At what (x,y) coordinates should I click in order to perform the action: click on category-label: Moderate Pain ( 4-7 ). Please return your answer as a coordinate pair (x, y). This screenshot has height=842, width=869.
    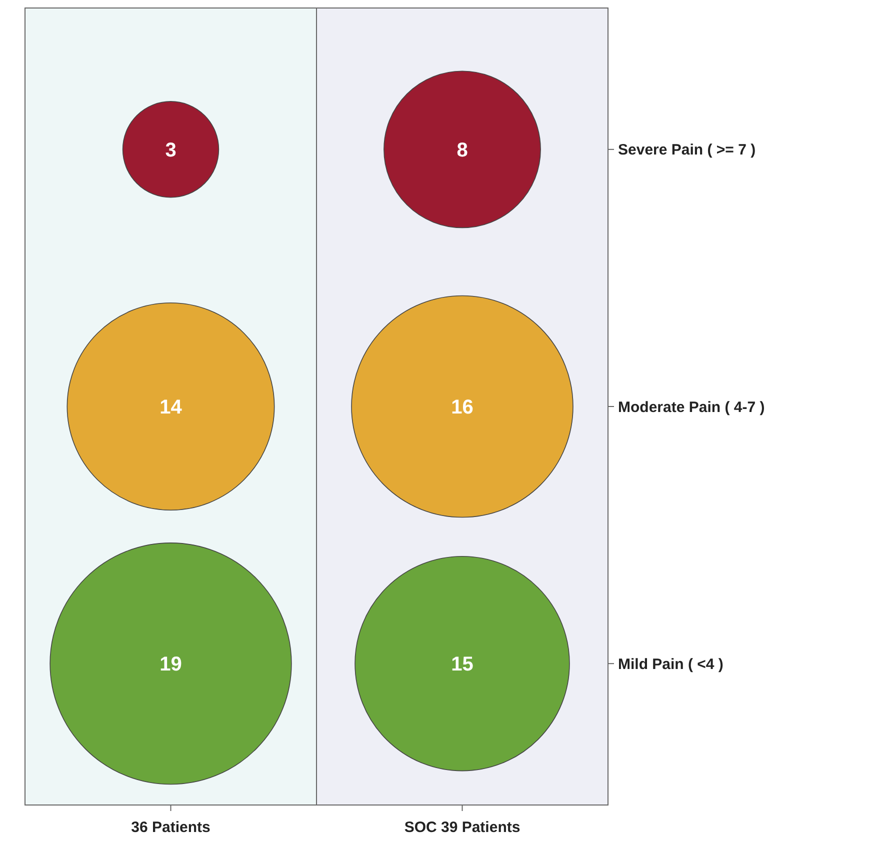
    Looking at the image, I should click on (691, 407).